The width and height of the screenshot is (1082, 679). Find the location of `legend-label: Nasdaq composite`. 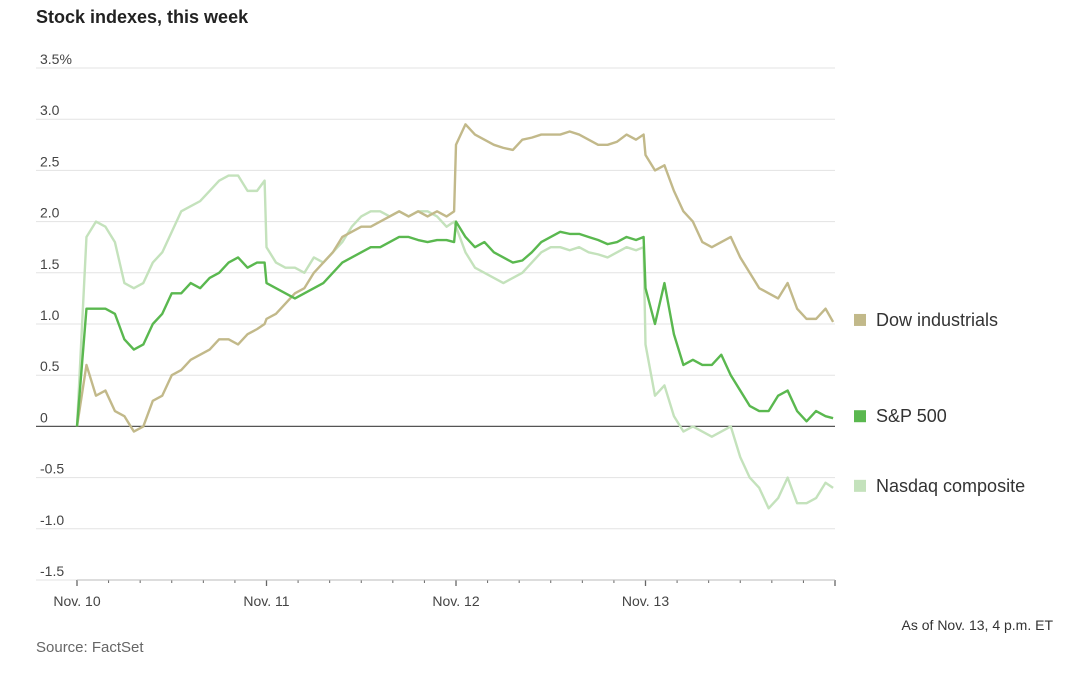

legend-label: Nasdaq composite is located at coordinates (950, 486).